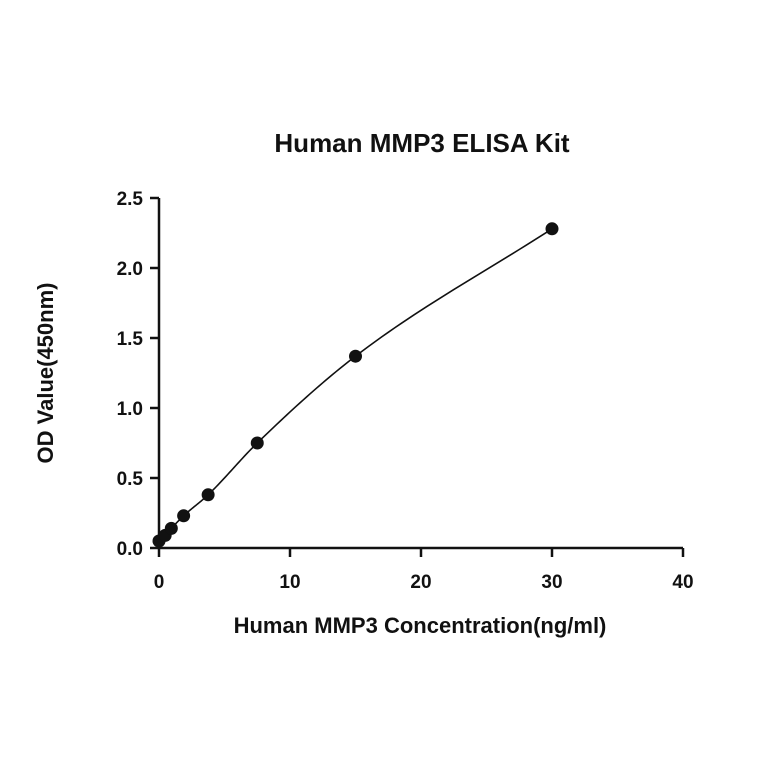 This screenshot has height=764, width=764. I want to click on y-tick-label: 2.0, so click(130, 269).